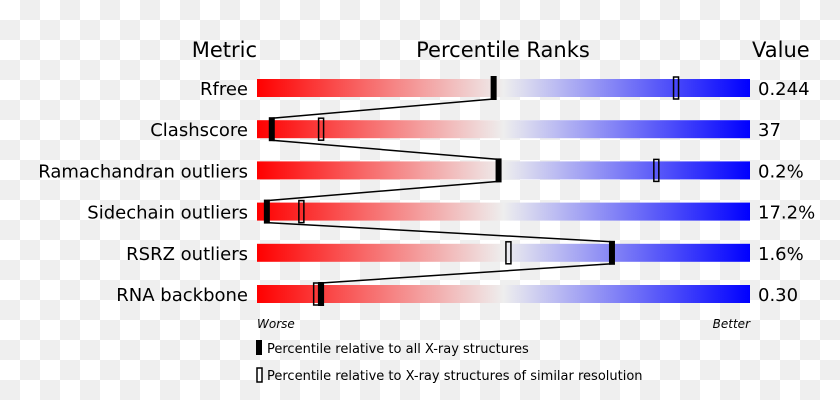  What do you see at coordinates (781, 50) in the screenshot?
I see `value-header: Value` at bounding box center [781, 50].